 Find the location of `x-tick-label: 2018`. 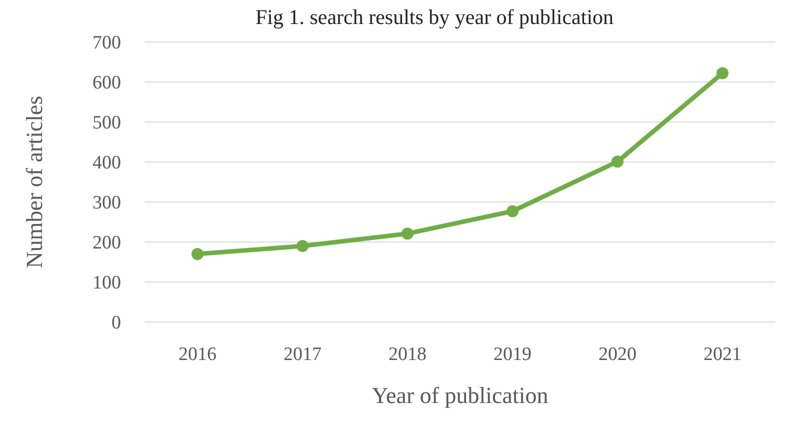

x-tick-label: 2018 is located at coordinates (407, 354).